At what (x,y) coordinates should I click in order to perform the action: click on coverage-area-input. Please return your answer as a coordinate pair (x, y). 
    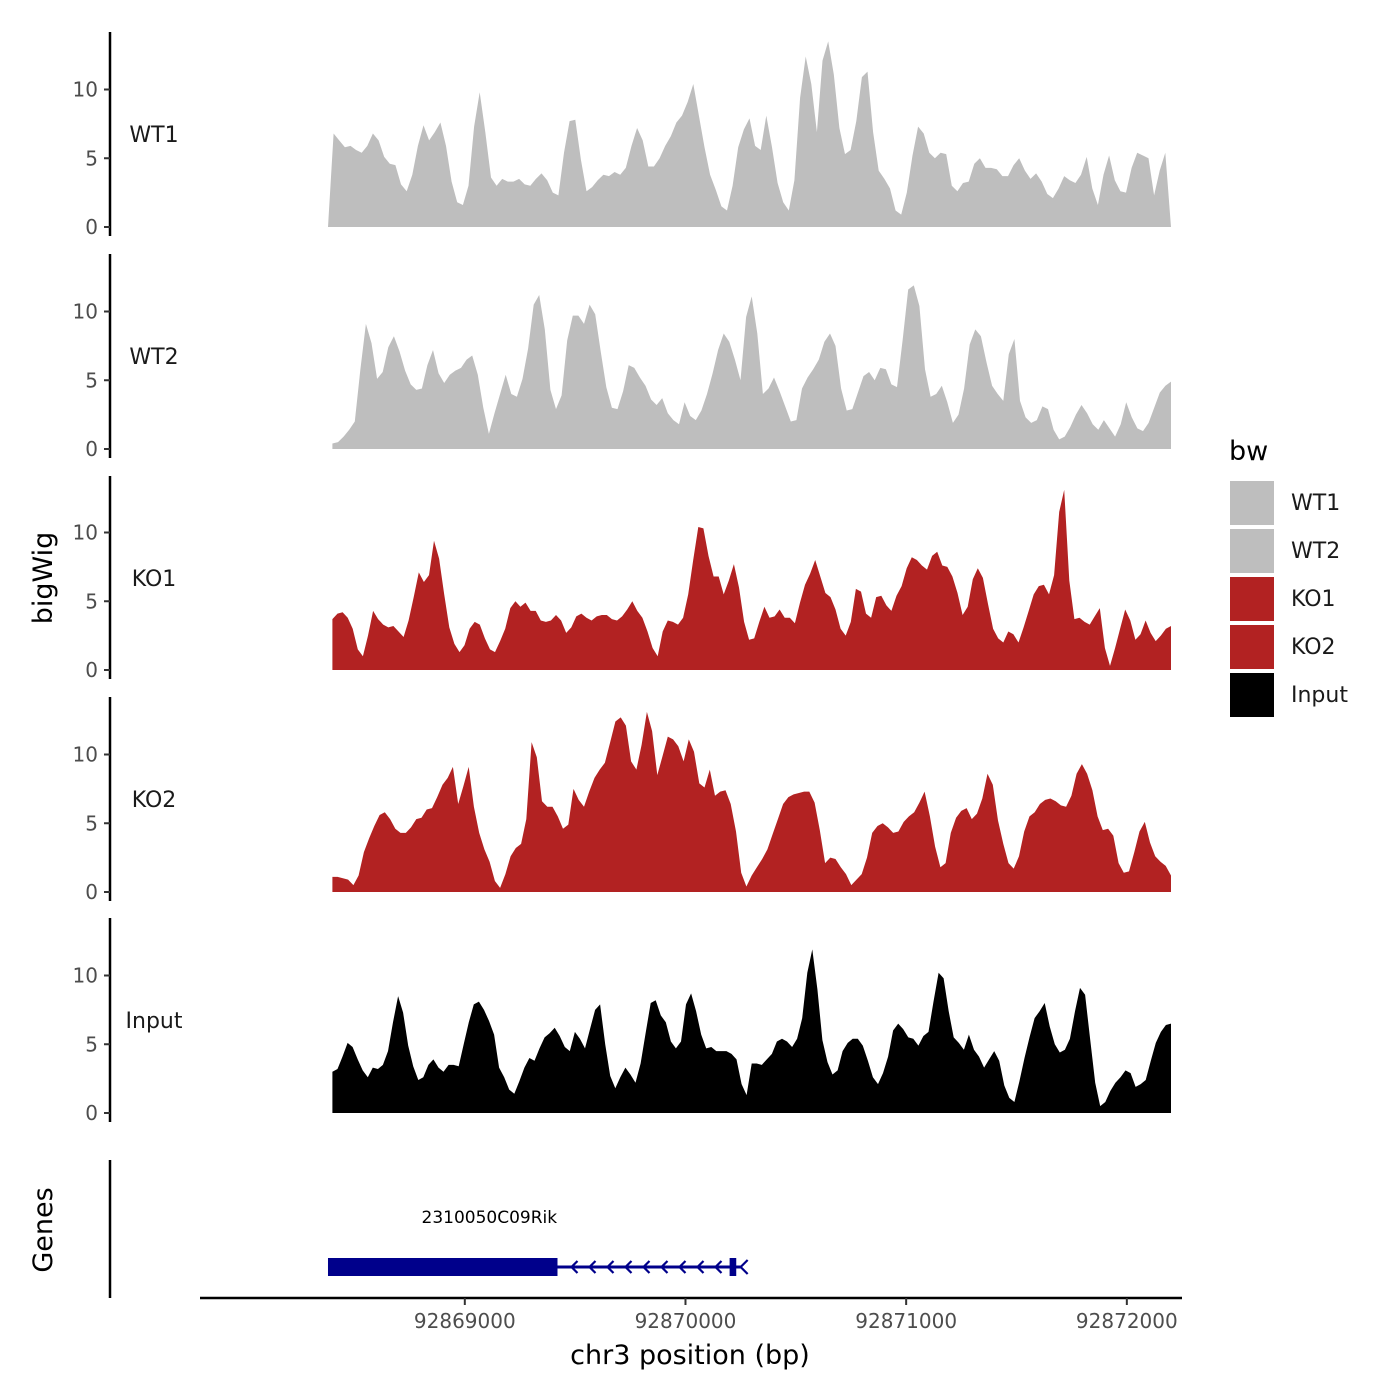
    Looking at the image, I should click on (751, 1031).